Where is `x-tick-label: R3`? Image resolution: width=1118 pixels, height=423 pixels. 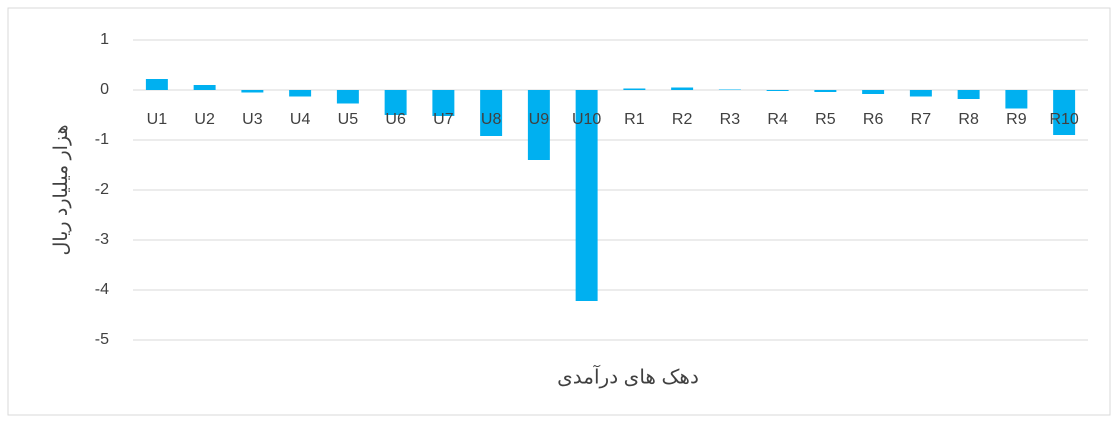
x-tick-label: R3 is located at coordinates (730, 119).